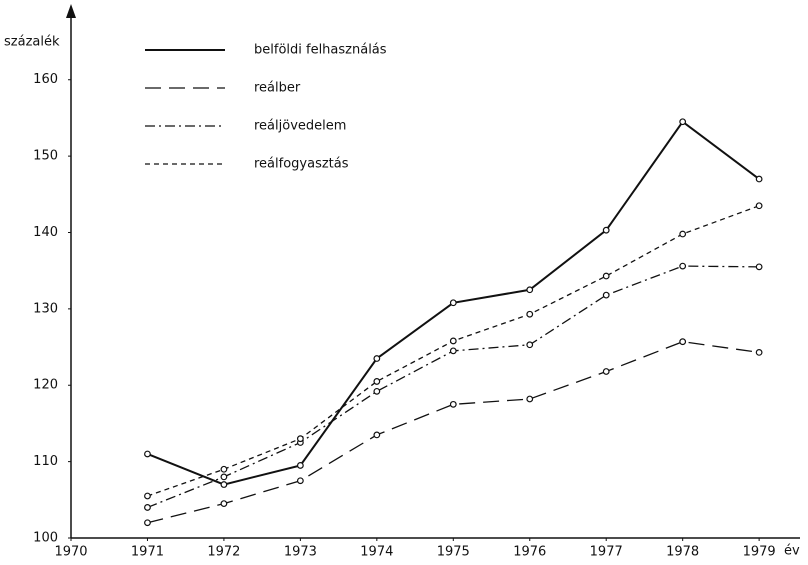  Describe the element at coordinates (759, 552) in the screenshot. I see `x-tick-label: 1979` at that location.